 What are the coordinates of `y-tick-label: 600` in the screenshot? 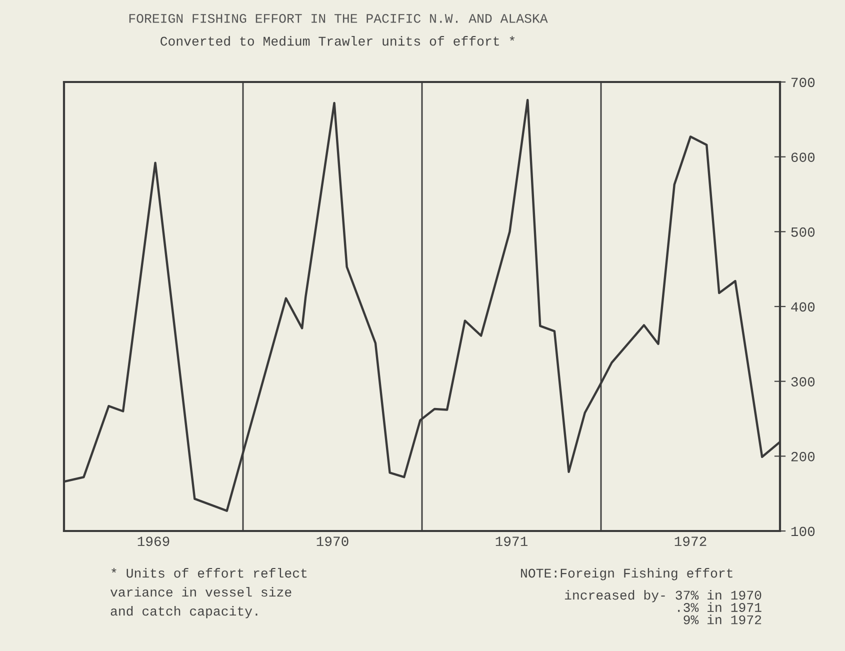 It's located at (803, 157).